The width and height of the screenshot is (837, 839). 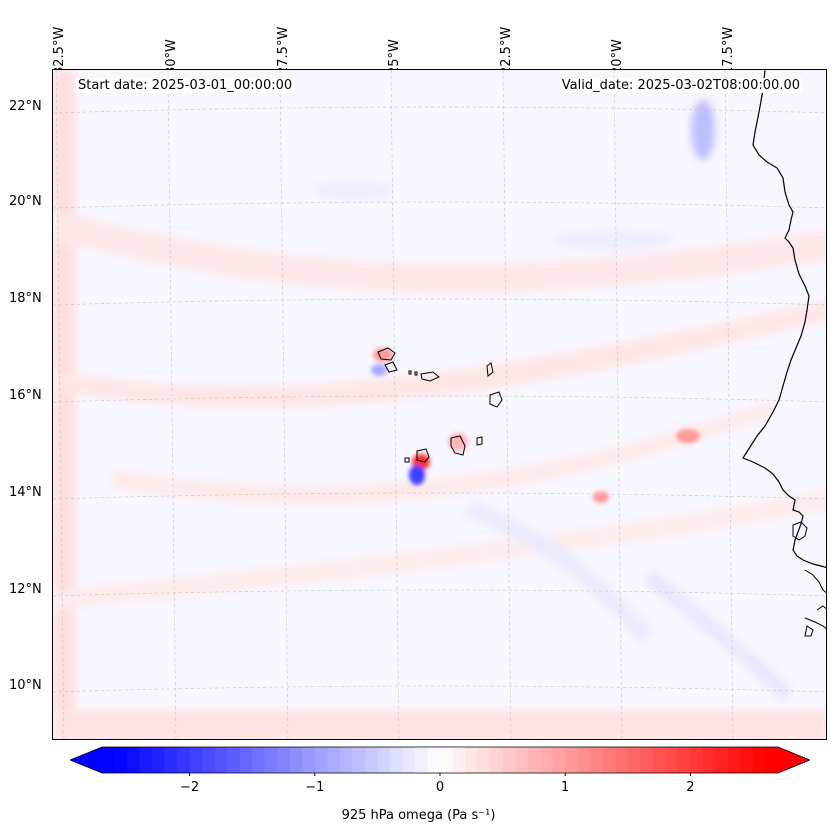 I want to click on coastline, so click(x=784, y=319).